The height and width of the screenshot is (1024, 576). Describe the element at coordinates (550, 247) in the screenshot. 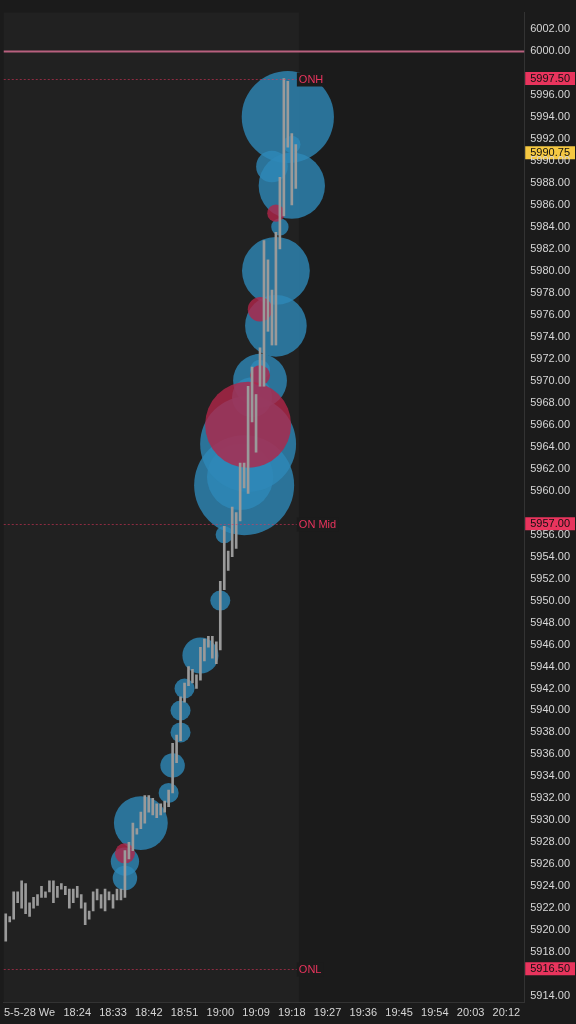

I see `y-tick-label: 5982.00` at that location.